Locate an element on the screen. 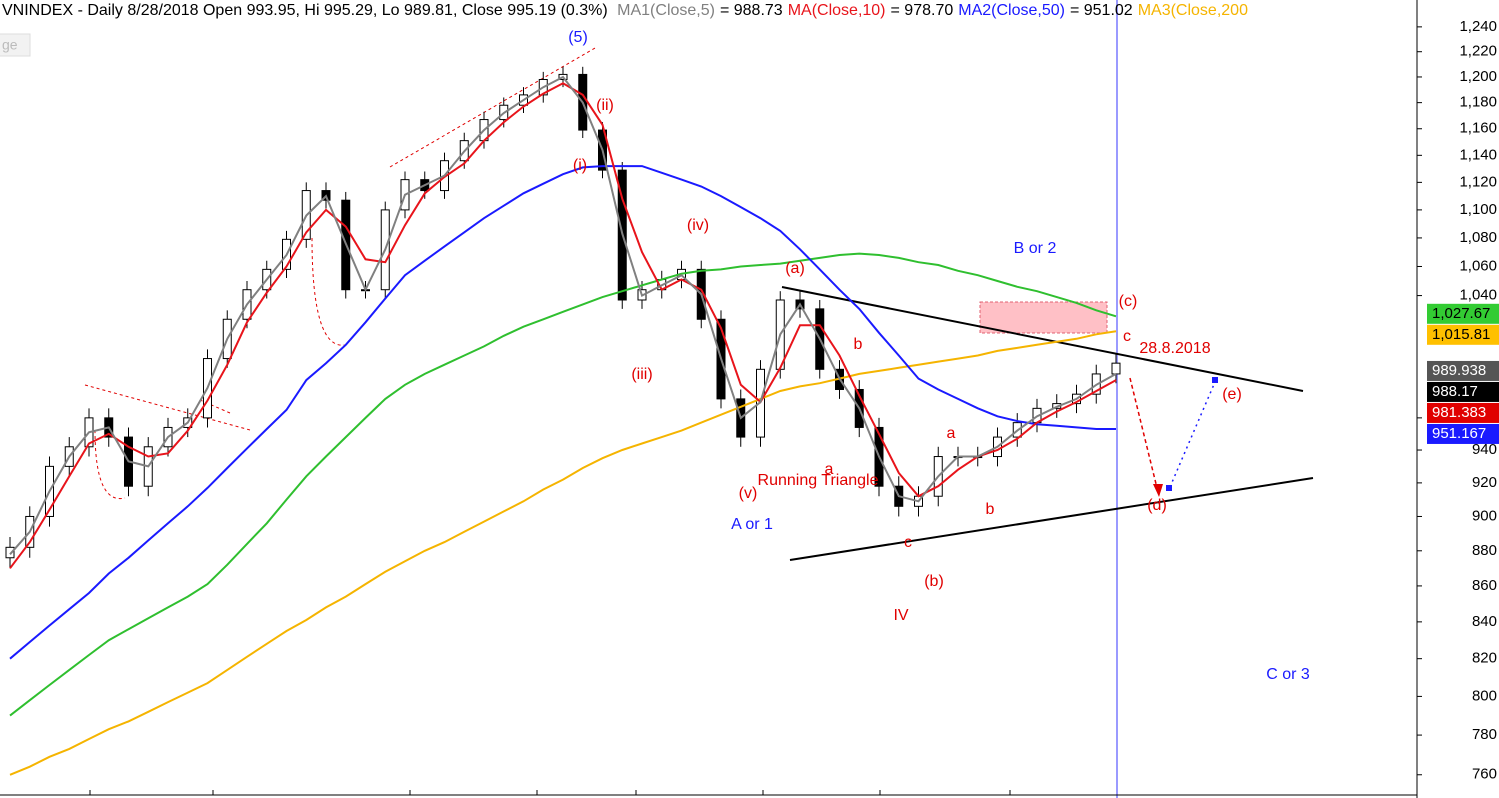 The image size is (1499, 798). value-tag-label: 1,015.81 is located at coordinates (1461, 334).